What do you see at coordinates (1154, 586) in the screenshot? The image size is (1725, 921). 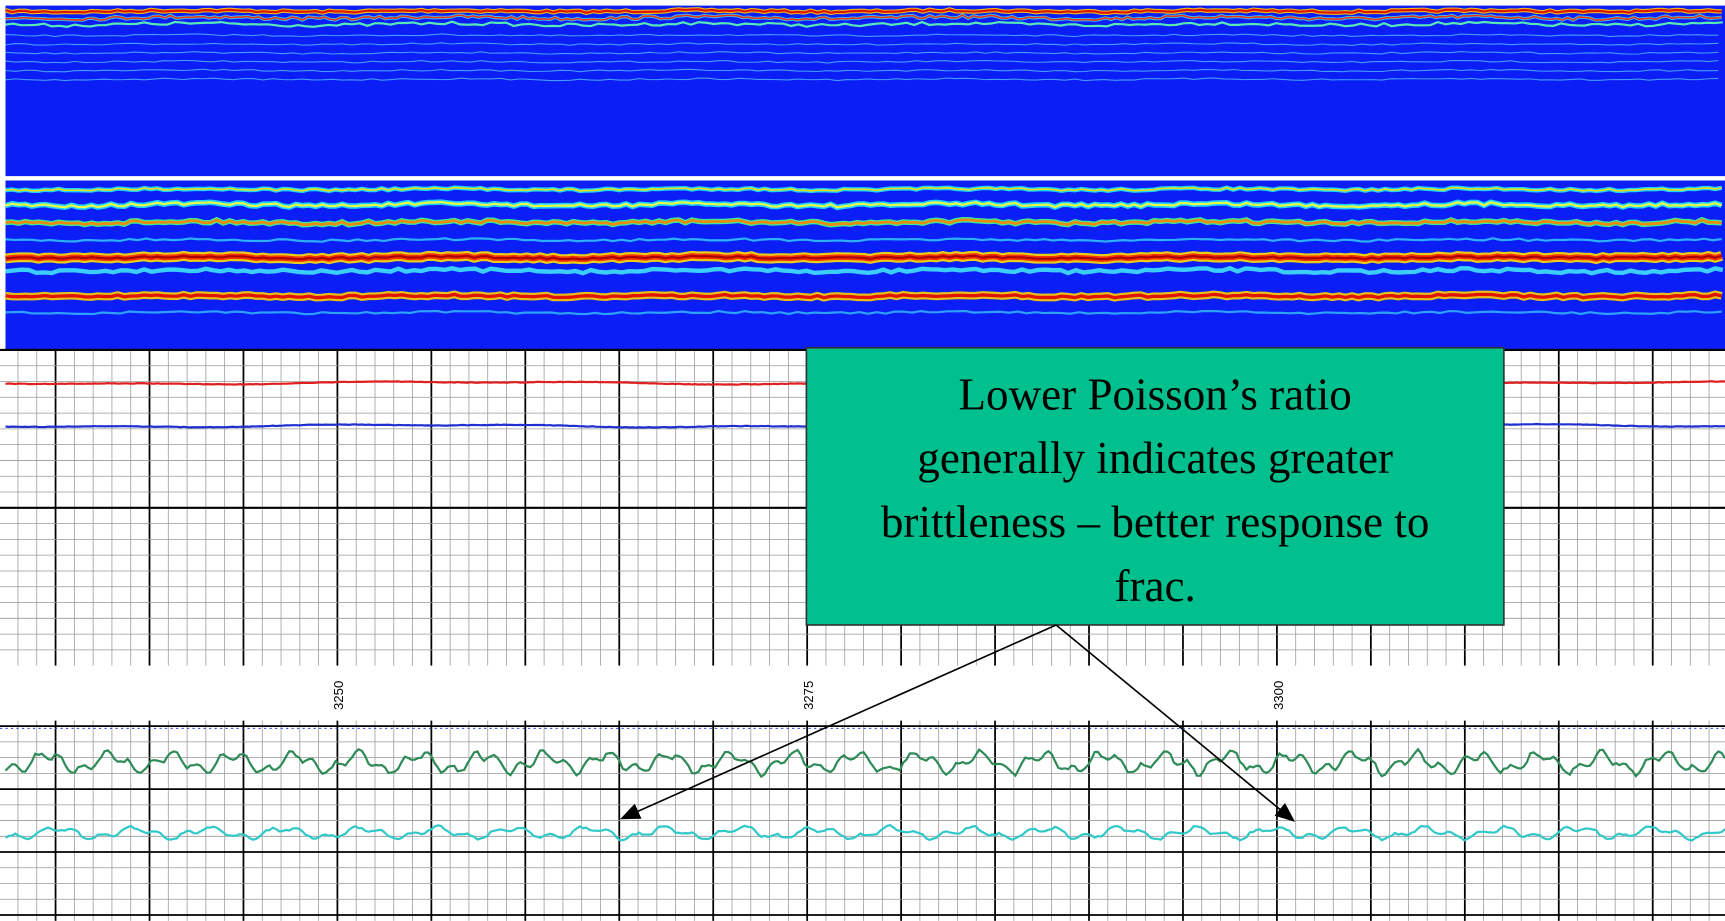 I see `callout-line: frac.` at bounding box center [1154, 586].